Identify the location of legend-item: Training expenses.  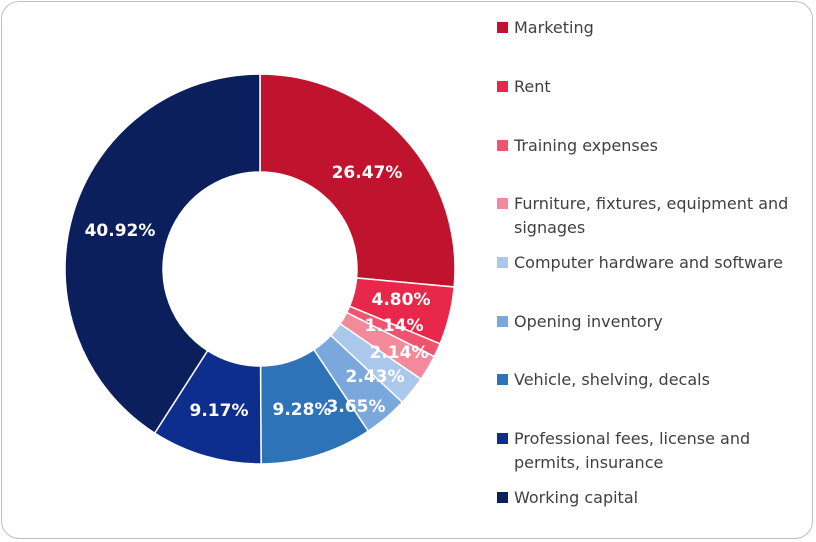
(652, 146).